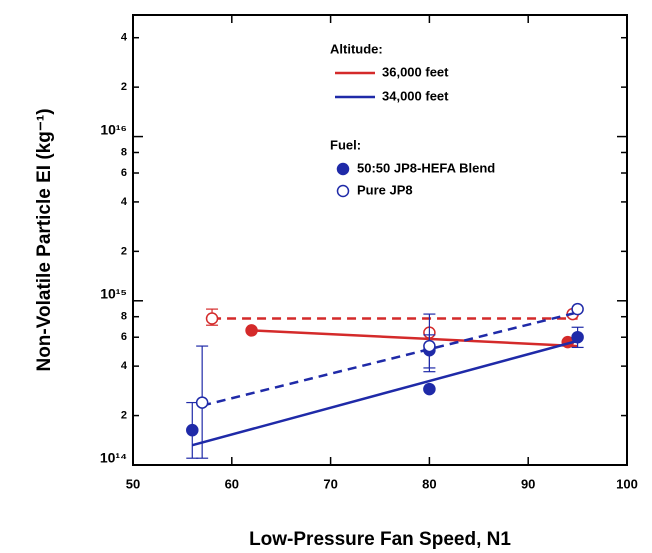 The image size is (652, 553). I want to click on legend-title: Altitude:, so click(356, 48).